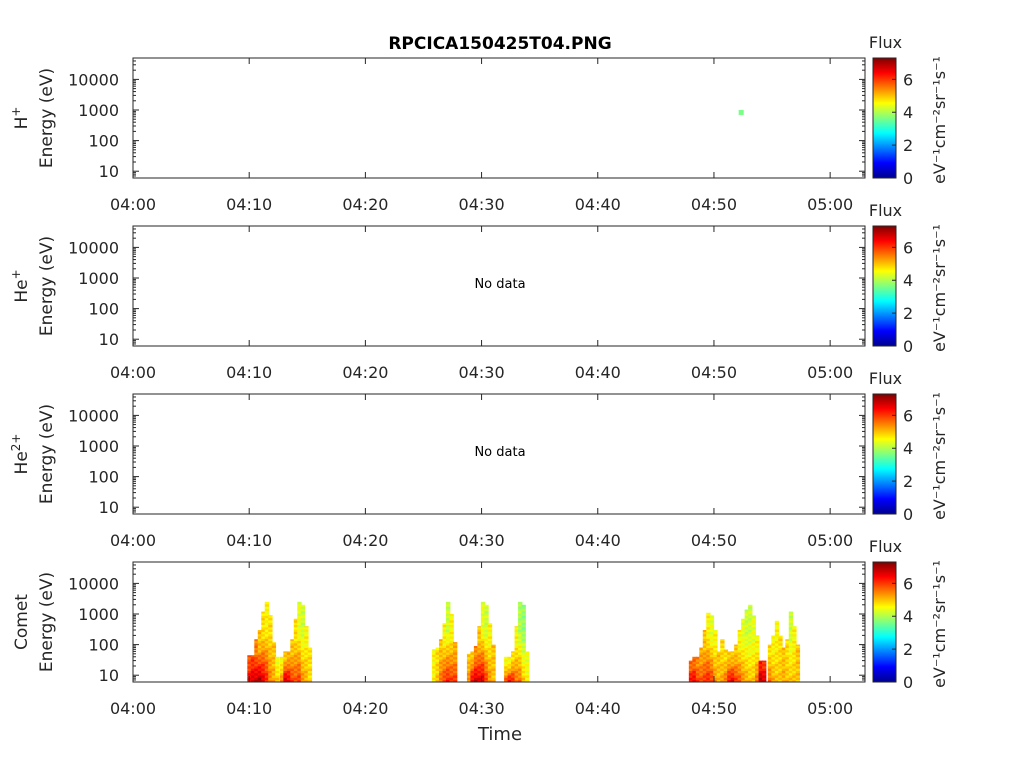 This screenshot has height=768, width=1024. I want to click on colorbar-tick-label: 2, so click(908, 313).